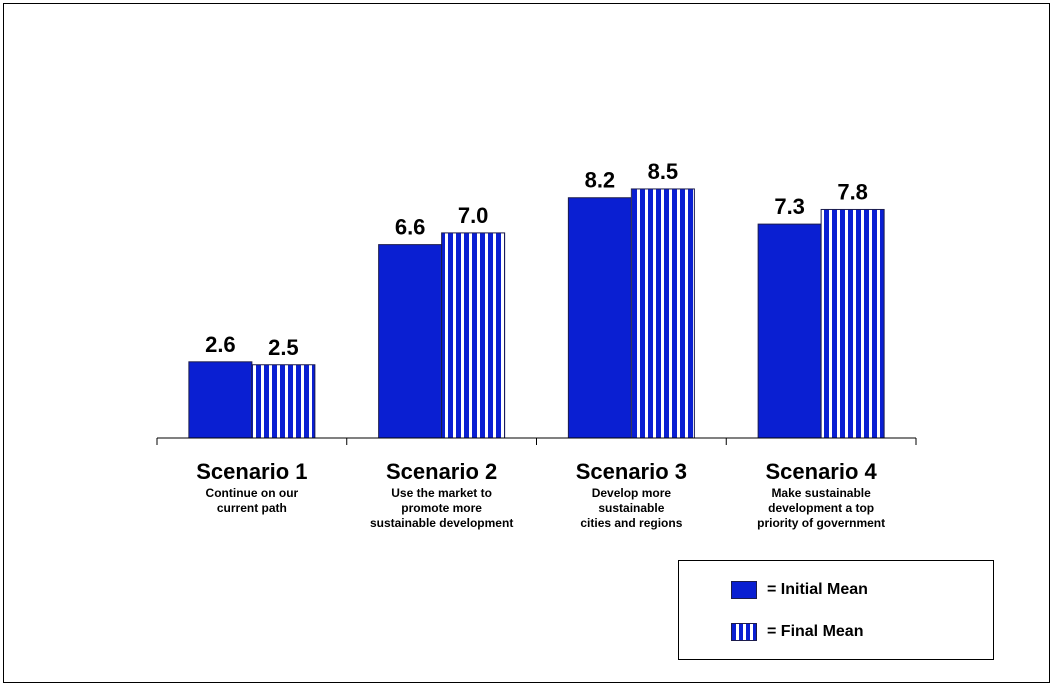 The image size is (1054, 685). I want to click on data-label-final-4: 7.8, so click(852, 191).